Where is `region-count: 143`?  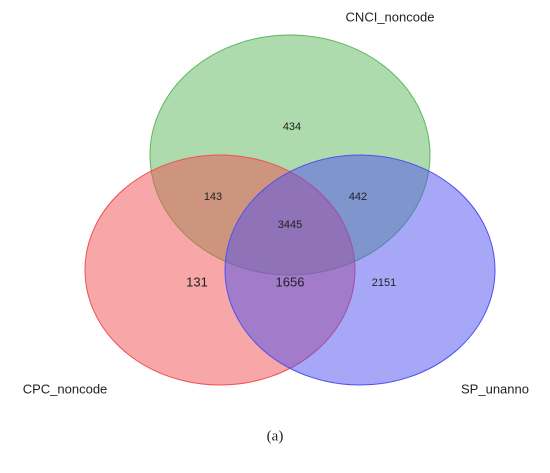
region-count: 143 is located at coordinates (213, 197).